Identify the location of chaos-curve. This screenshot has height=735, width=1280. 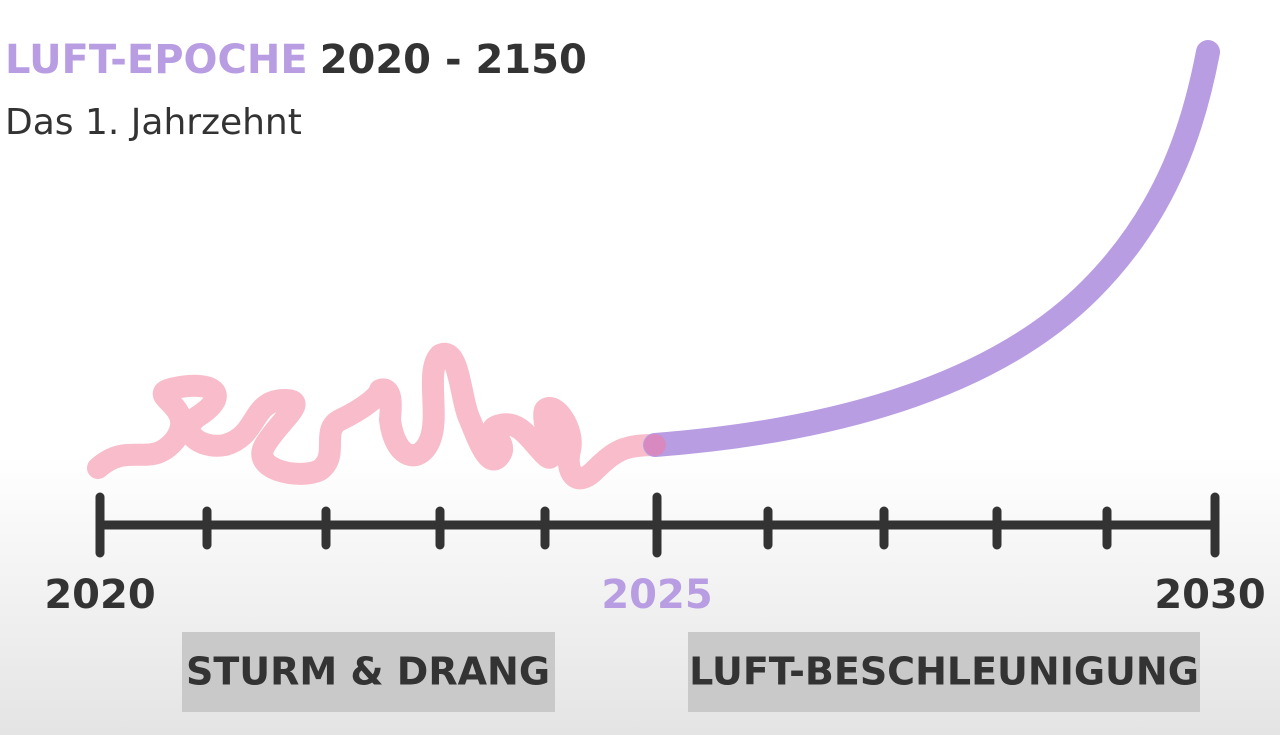
(376, 416).